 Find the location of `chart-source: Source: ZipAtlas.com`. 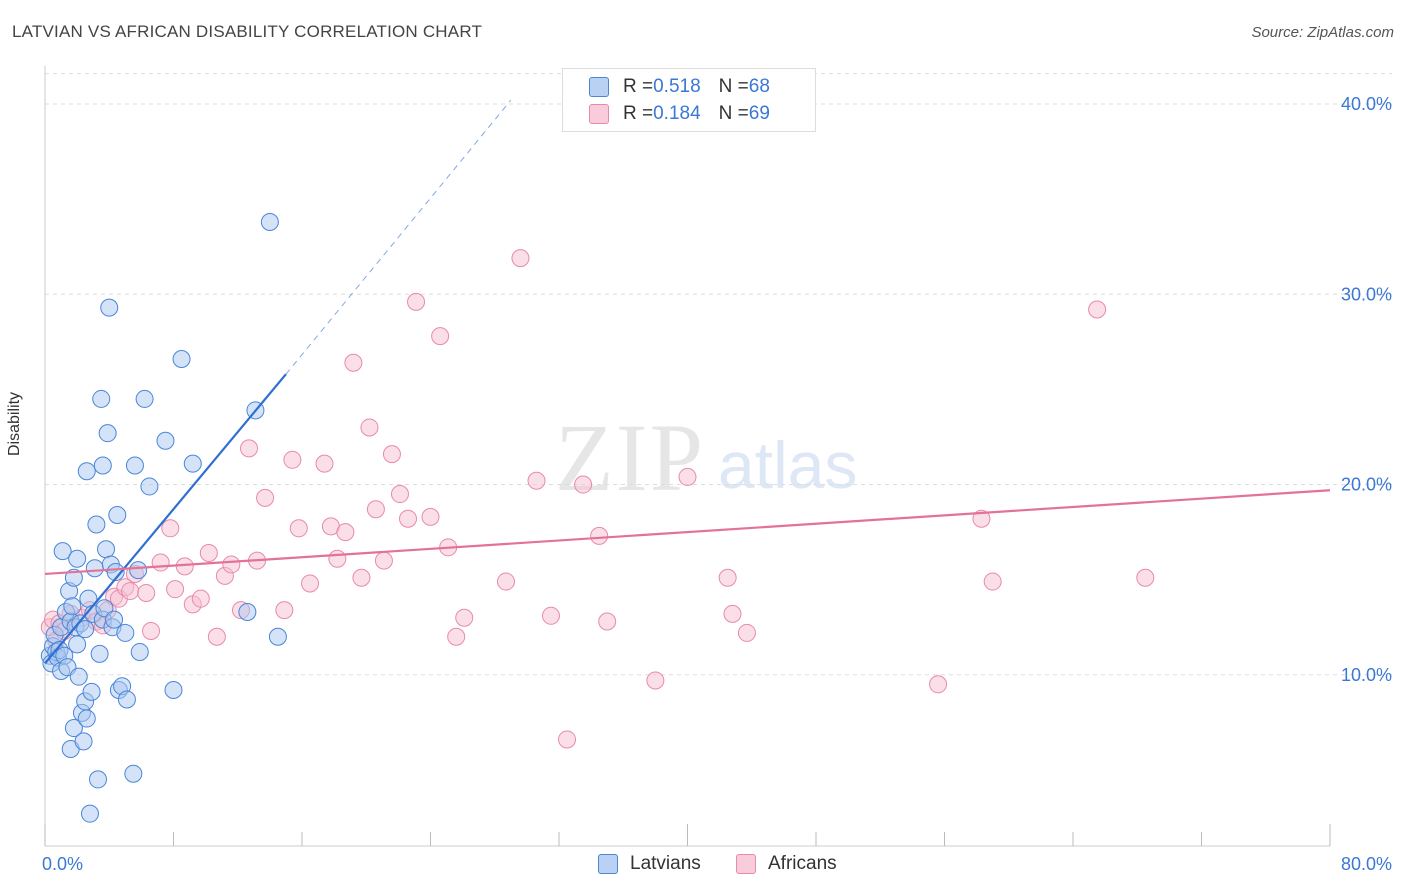

chart-source: Source: ZipAtlas.com is located at coordinates (1322, 32).